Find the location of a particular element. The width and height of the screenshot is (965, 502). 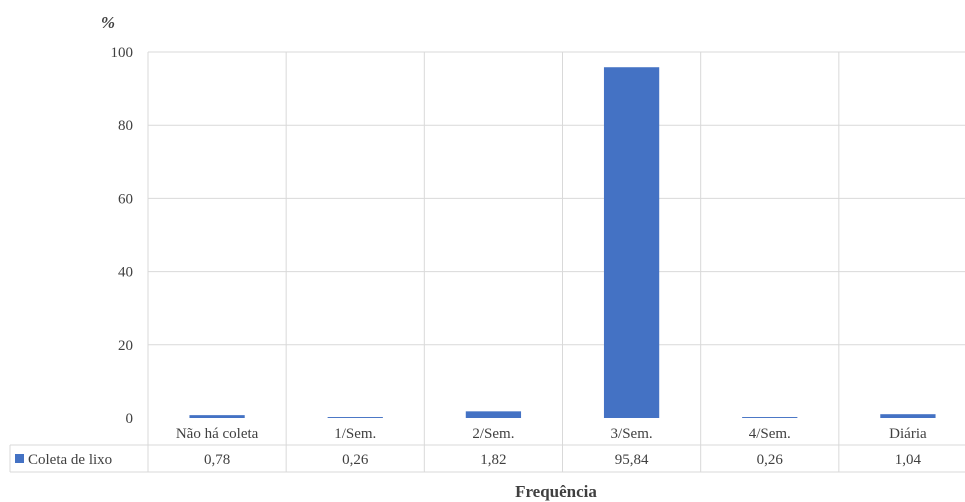

data-table-value: 1,04 is located at coordinates (908, 460).